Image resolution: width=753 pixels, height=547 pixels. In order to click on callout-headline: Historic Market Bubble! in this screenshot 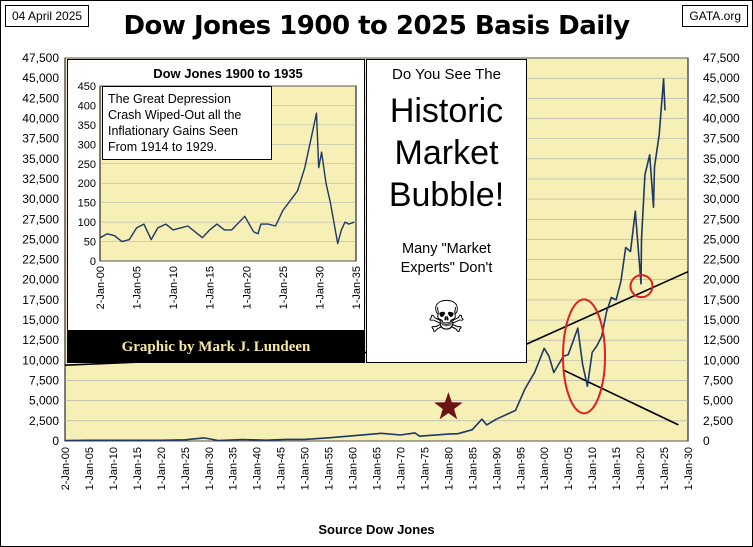, I will do `click(446, 153)`.